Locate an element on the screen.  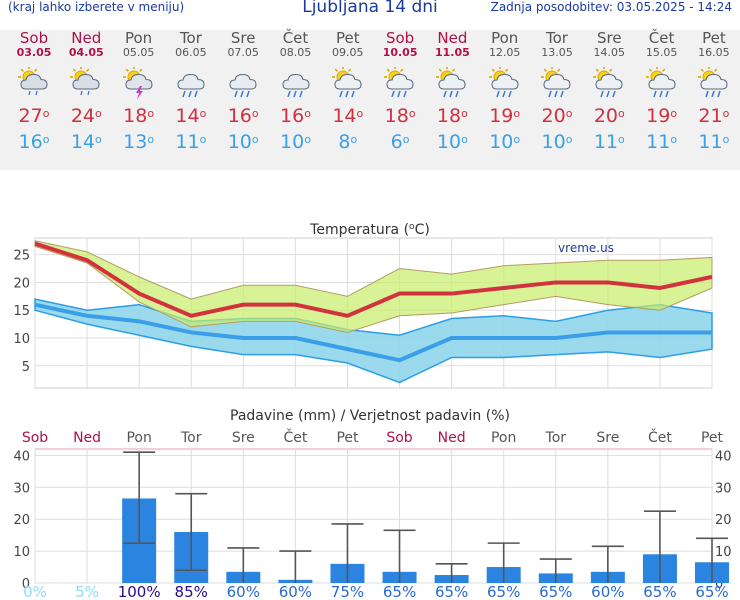
day-column: Pet 09.05 14o 8o is located at coordinates (347, 91).